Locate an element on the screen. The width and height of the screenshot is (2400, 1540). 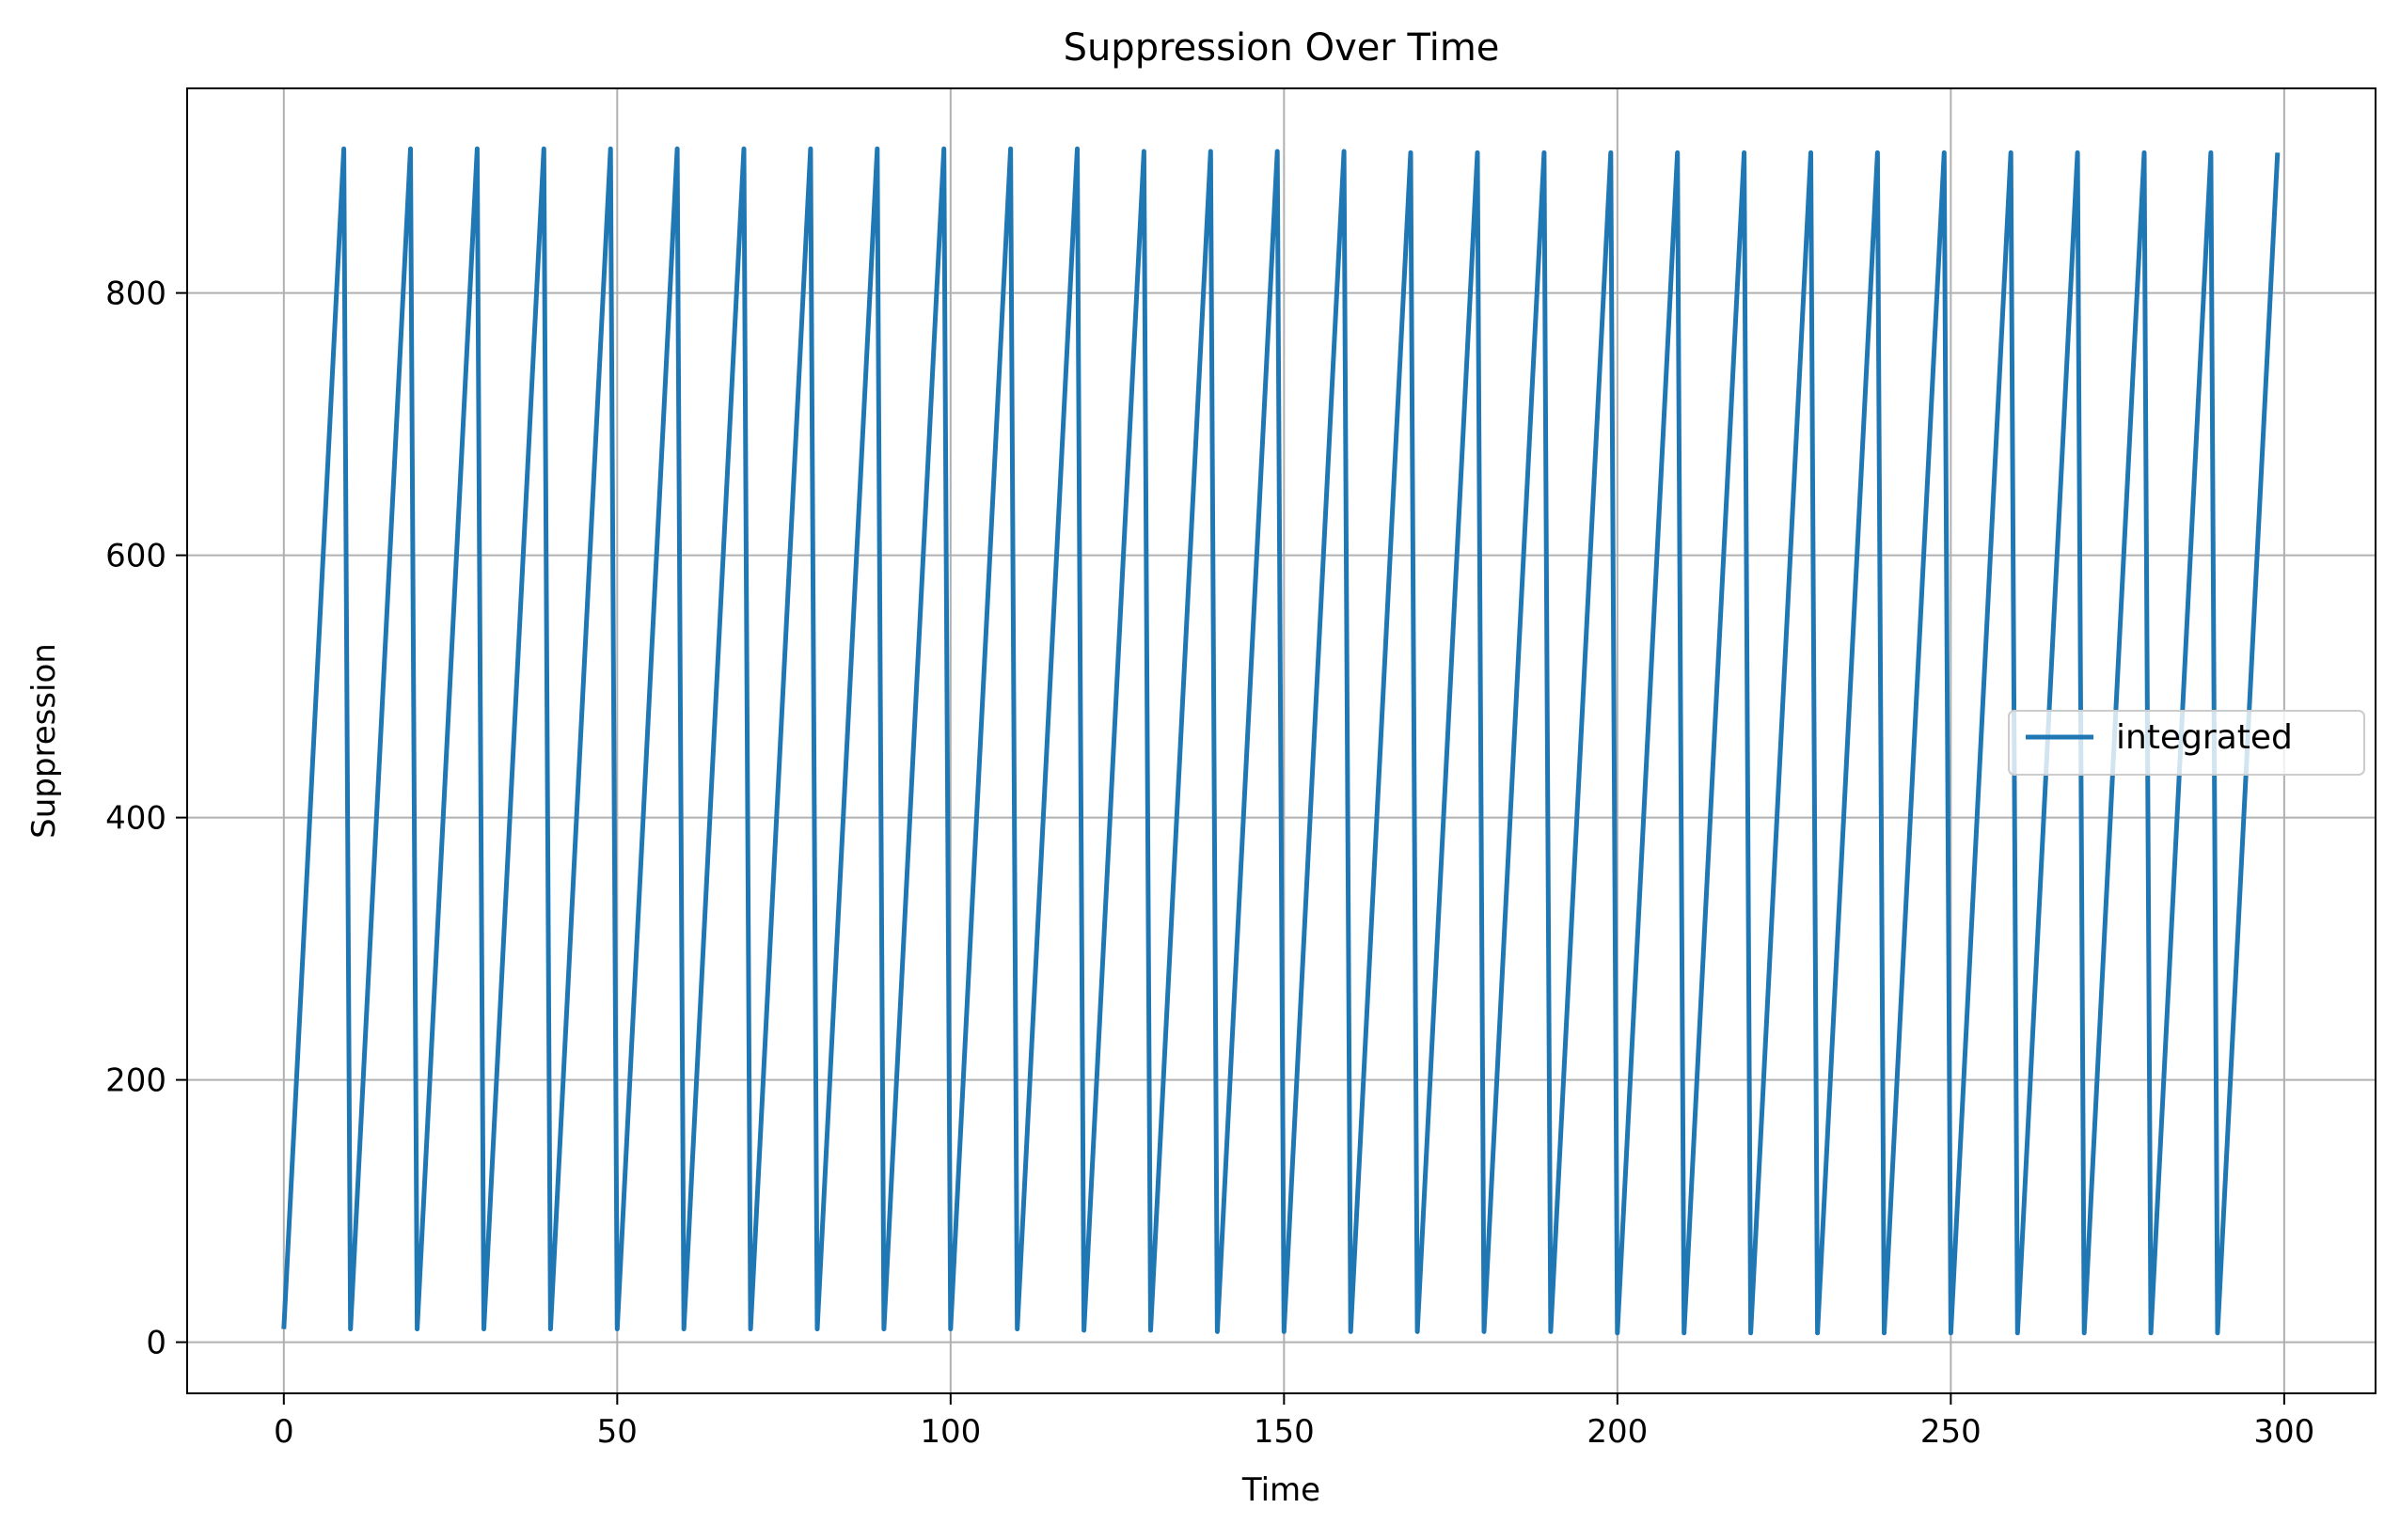
legend-box is located at coordinates (2186, 743).